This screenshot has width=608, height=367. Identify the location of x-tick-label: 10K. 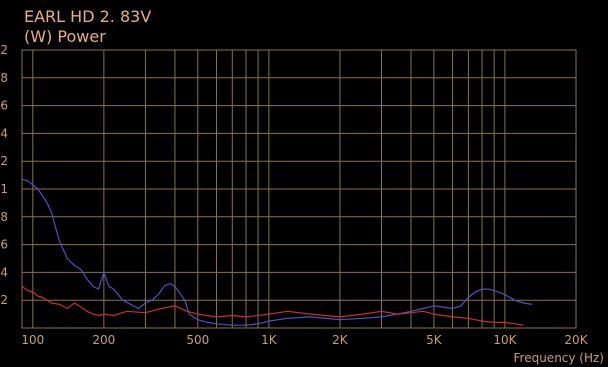
(505, 340).